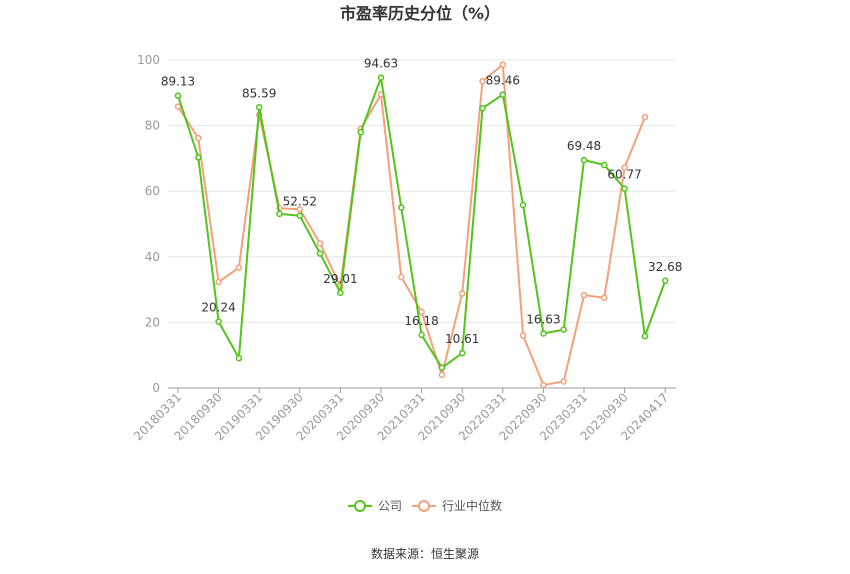 Image resolution: width=850 pixels, height=574 pixels. Describe the element at coordinates (390, 506) in the screenshot. I see `legend-label-company: 公司` at that location.